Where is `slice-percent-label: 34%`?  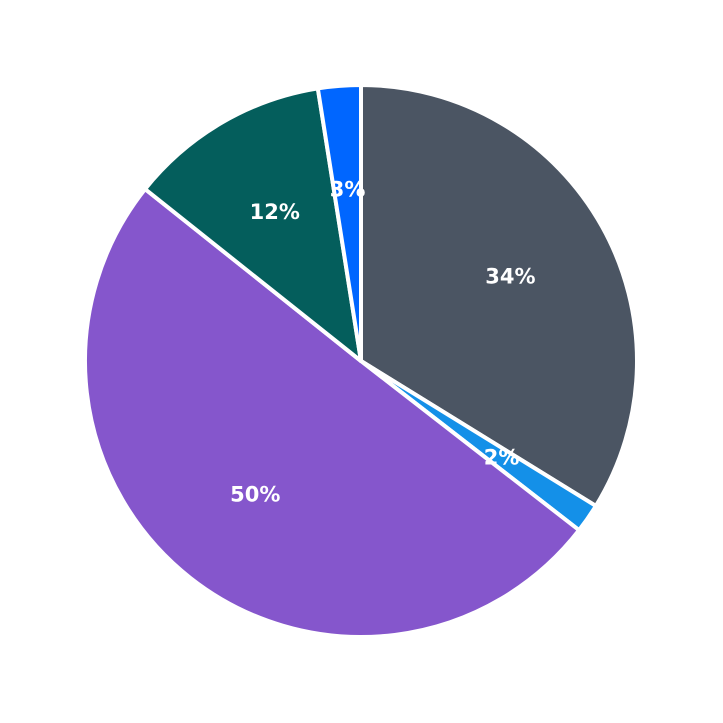 slice-percent-label: 34% is located at coordinates (510, 277).